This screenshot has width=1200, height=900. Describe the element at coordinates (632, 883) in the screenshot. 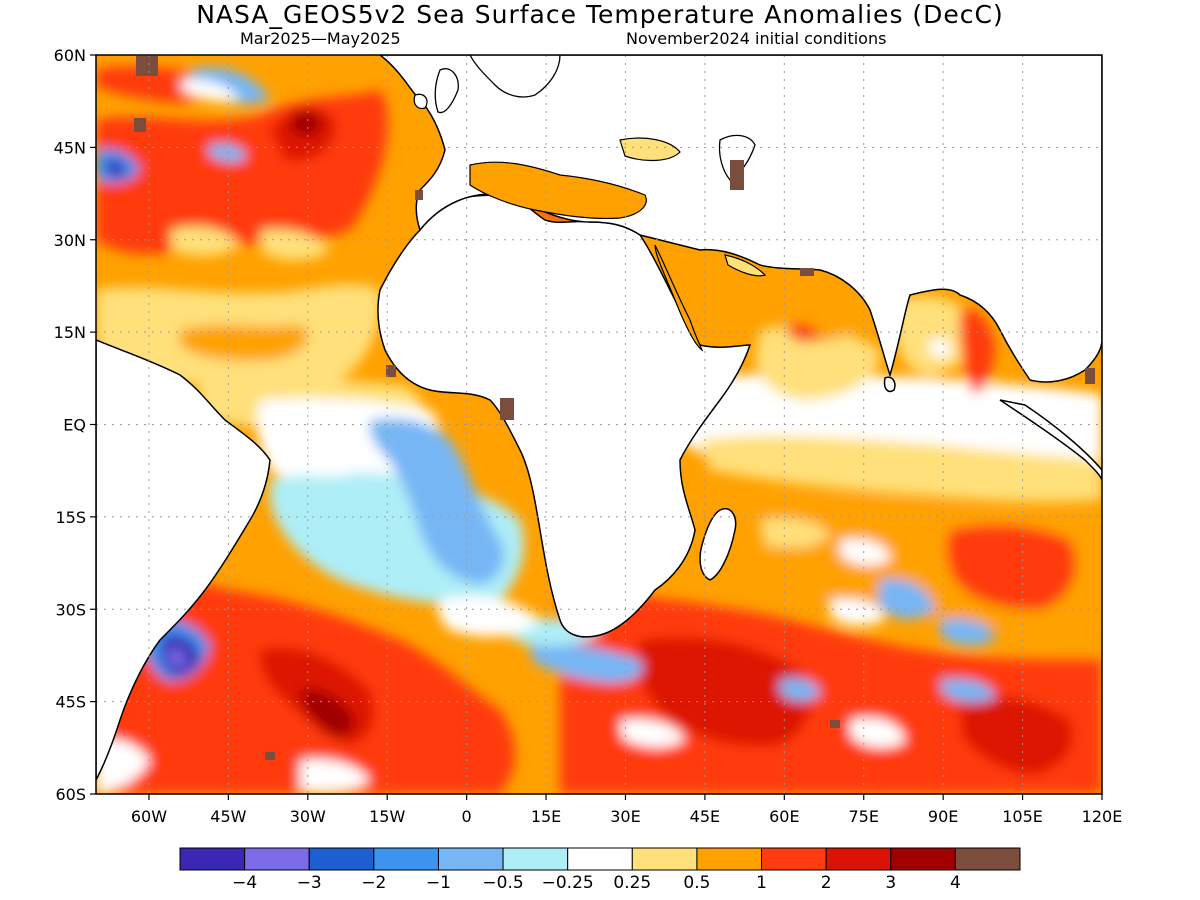

I see `colorbar-label: 0.25` at that location.